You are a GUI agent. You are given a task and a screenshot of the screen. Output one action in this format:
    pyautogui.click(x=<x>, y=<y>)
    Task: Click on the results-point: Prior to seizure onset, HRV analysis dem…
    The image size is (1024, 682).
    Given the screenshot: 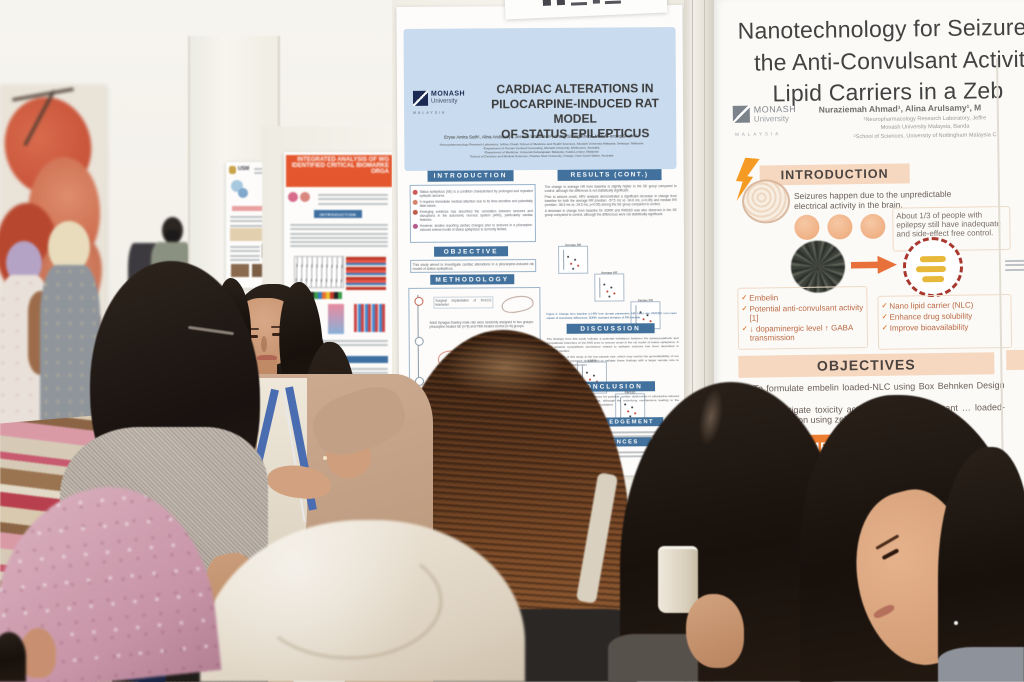 What is the action you would take?
    pyautogui.click(x=610, y=200)
    